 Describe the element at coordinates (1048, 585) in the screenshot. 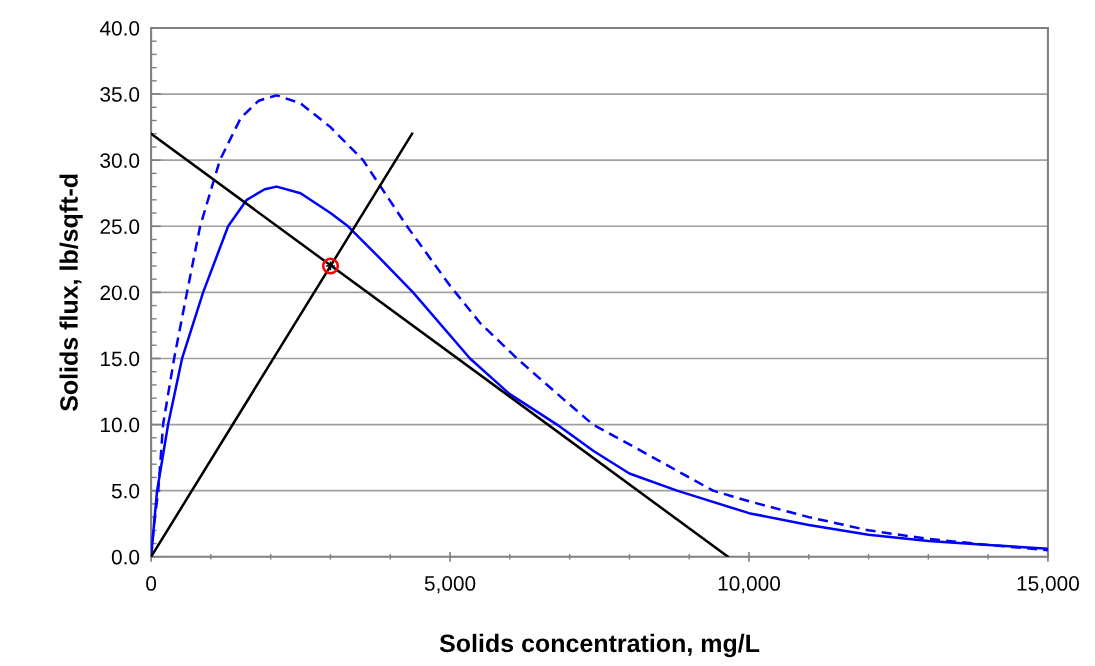

I see `x-tick-label: 15,000` at that location.